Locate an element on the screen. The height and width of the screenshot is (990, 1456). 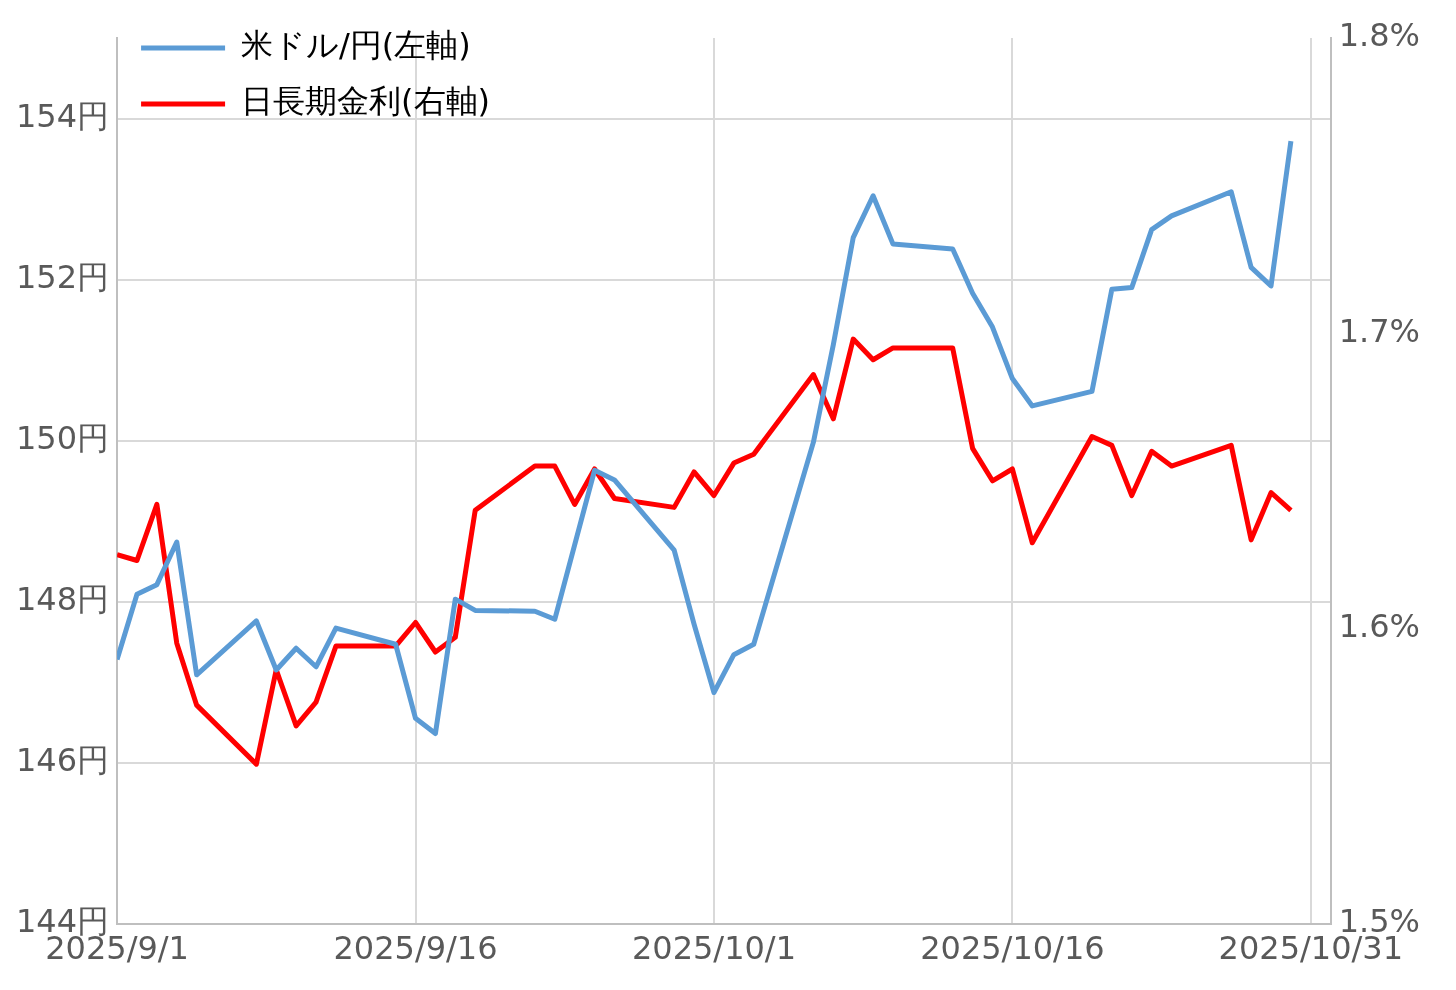
y2-tick-label: 1.6% is located at coordinates (1379, 625).